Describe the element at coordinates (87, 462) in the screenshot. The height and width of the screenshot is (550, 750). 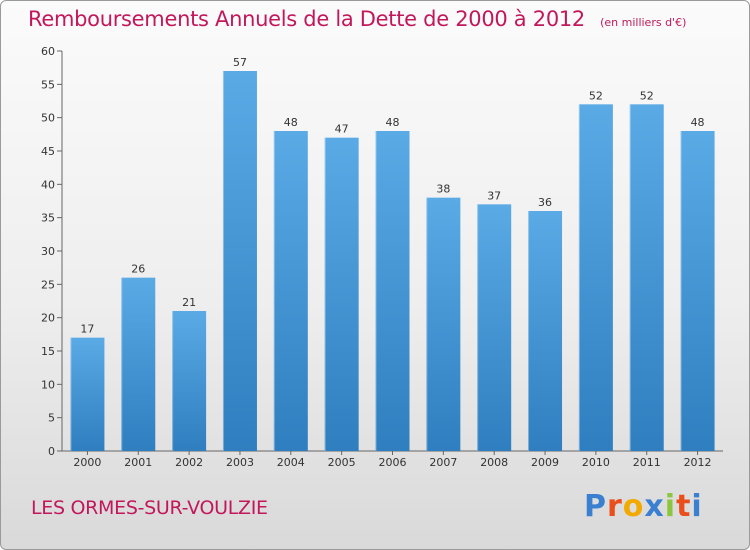
I see `x-tick-label: 2000` at that location.